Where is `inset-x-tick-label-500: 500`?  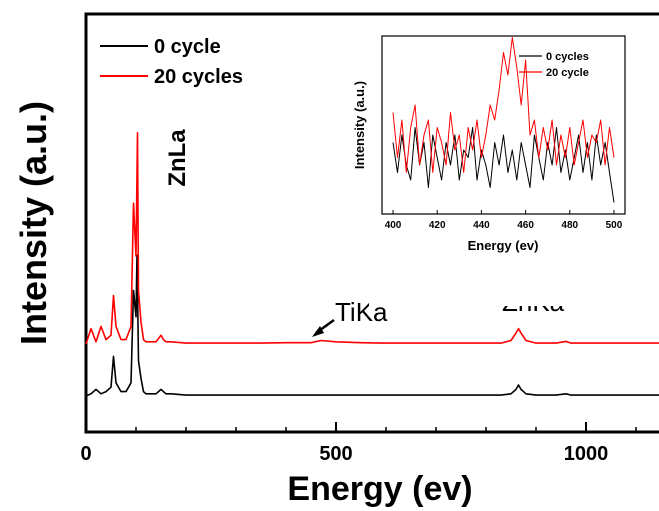 inset-x-tick-label-500: 500 is located at coordinates (614, 225).